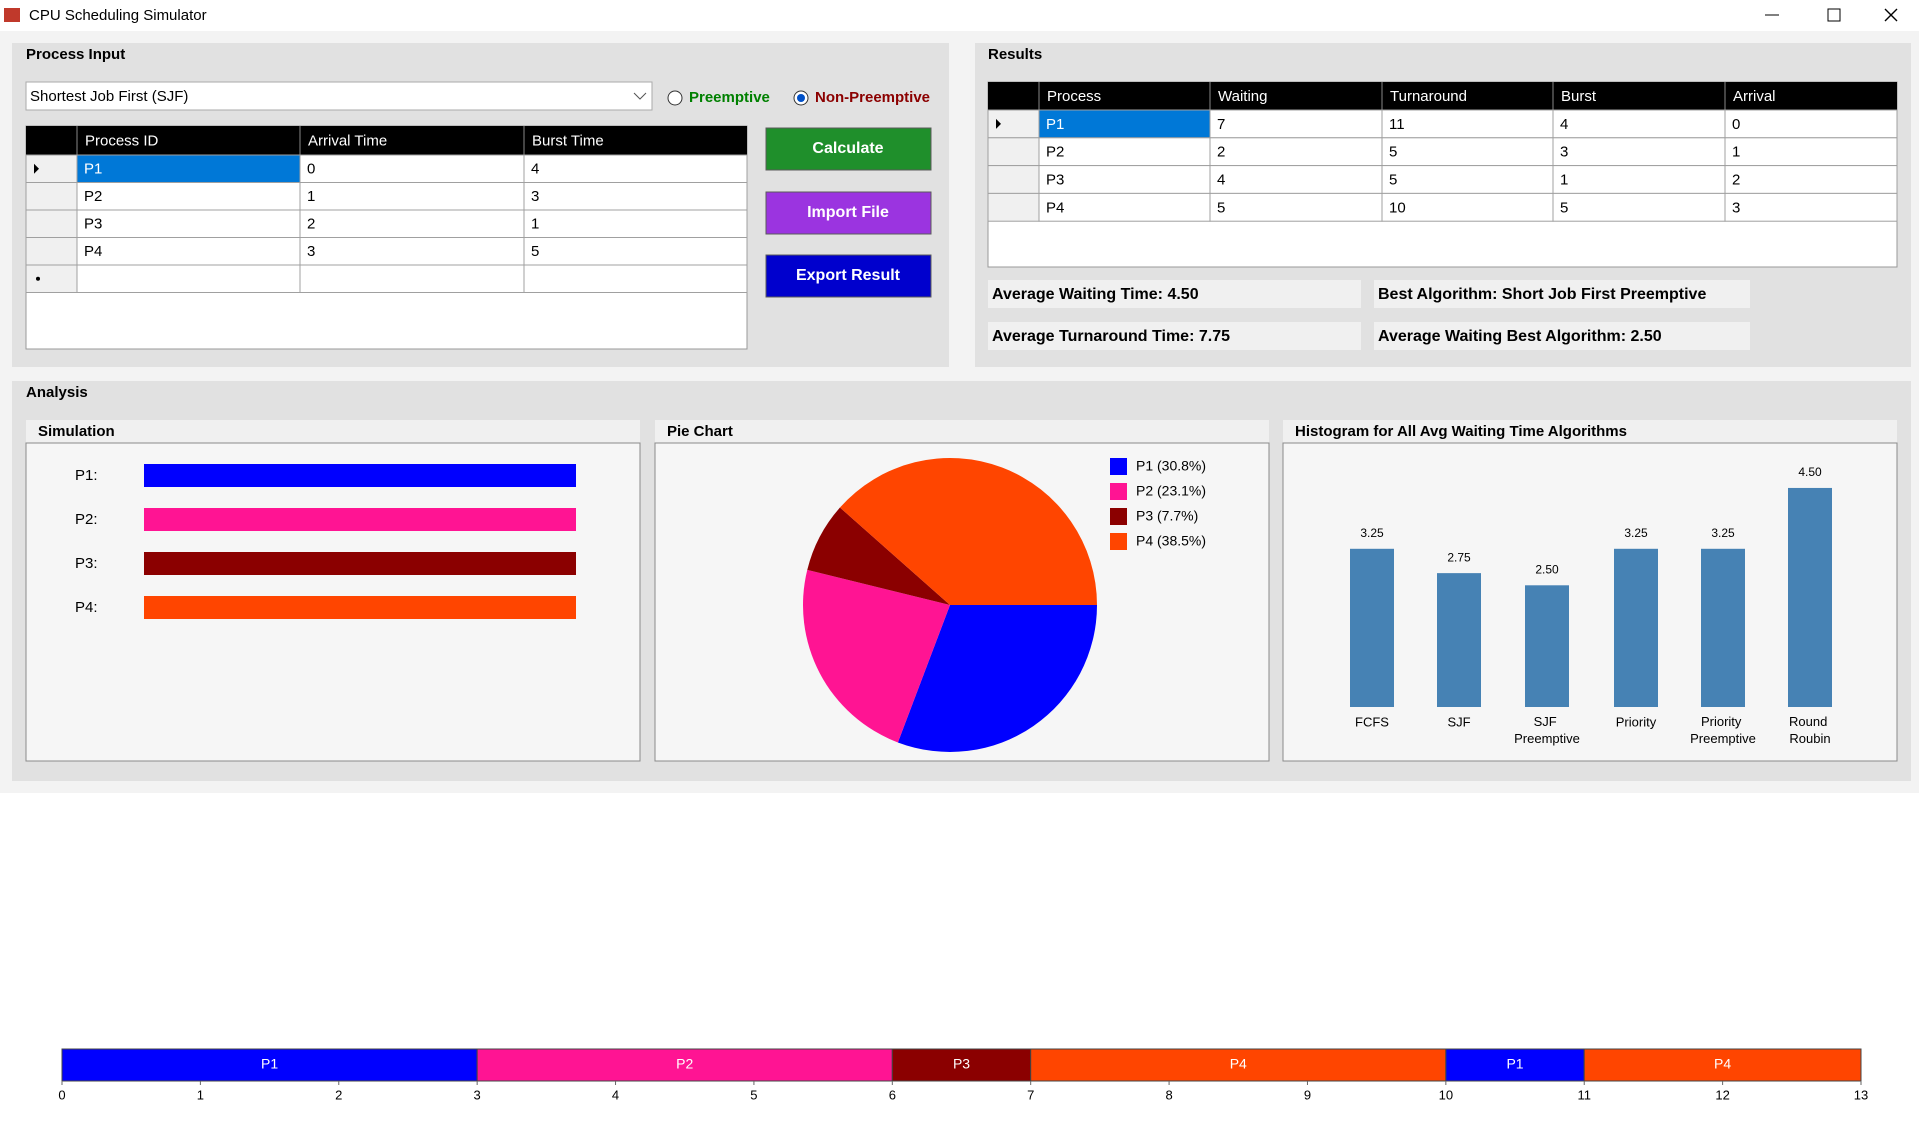 The image size is (1919, 1140). What do you see at coordinates (1397, 124) in the screenshot?
I see `cell-text: 11` at bounding box center [1397, 124].